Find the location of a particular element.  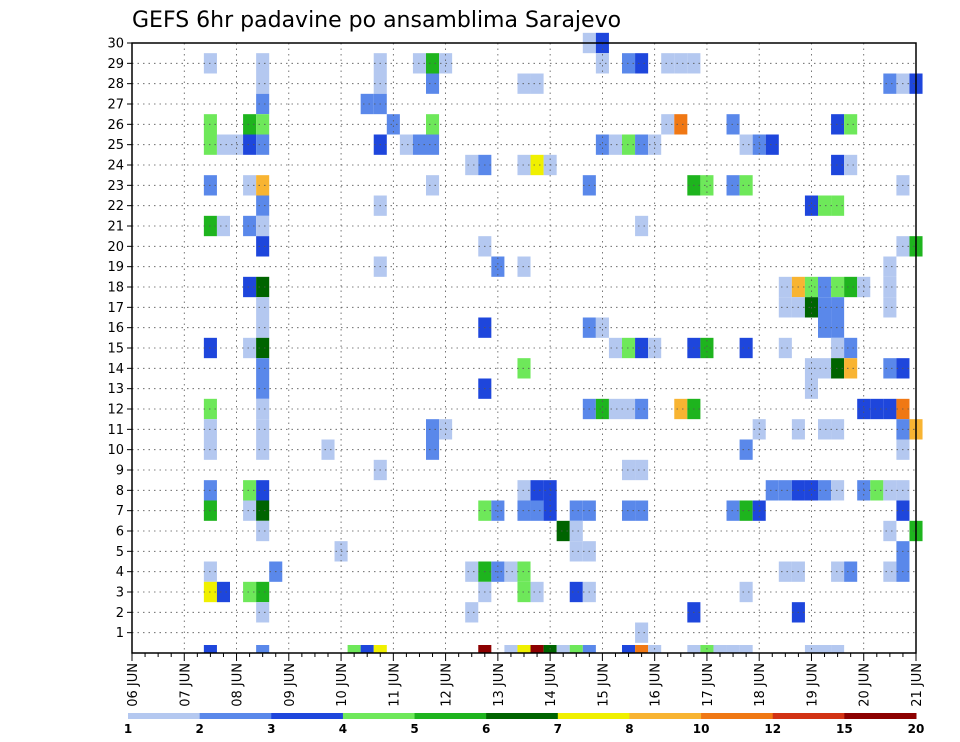

chart-title: GEFS 6hr padavine po ansamblima Sarajevo is located at coordinates (376, 20).